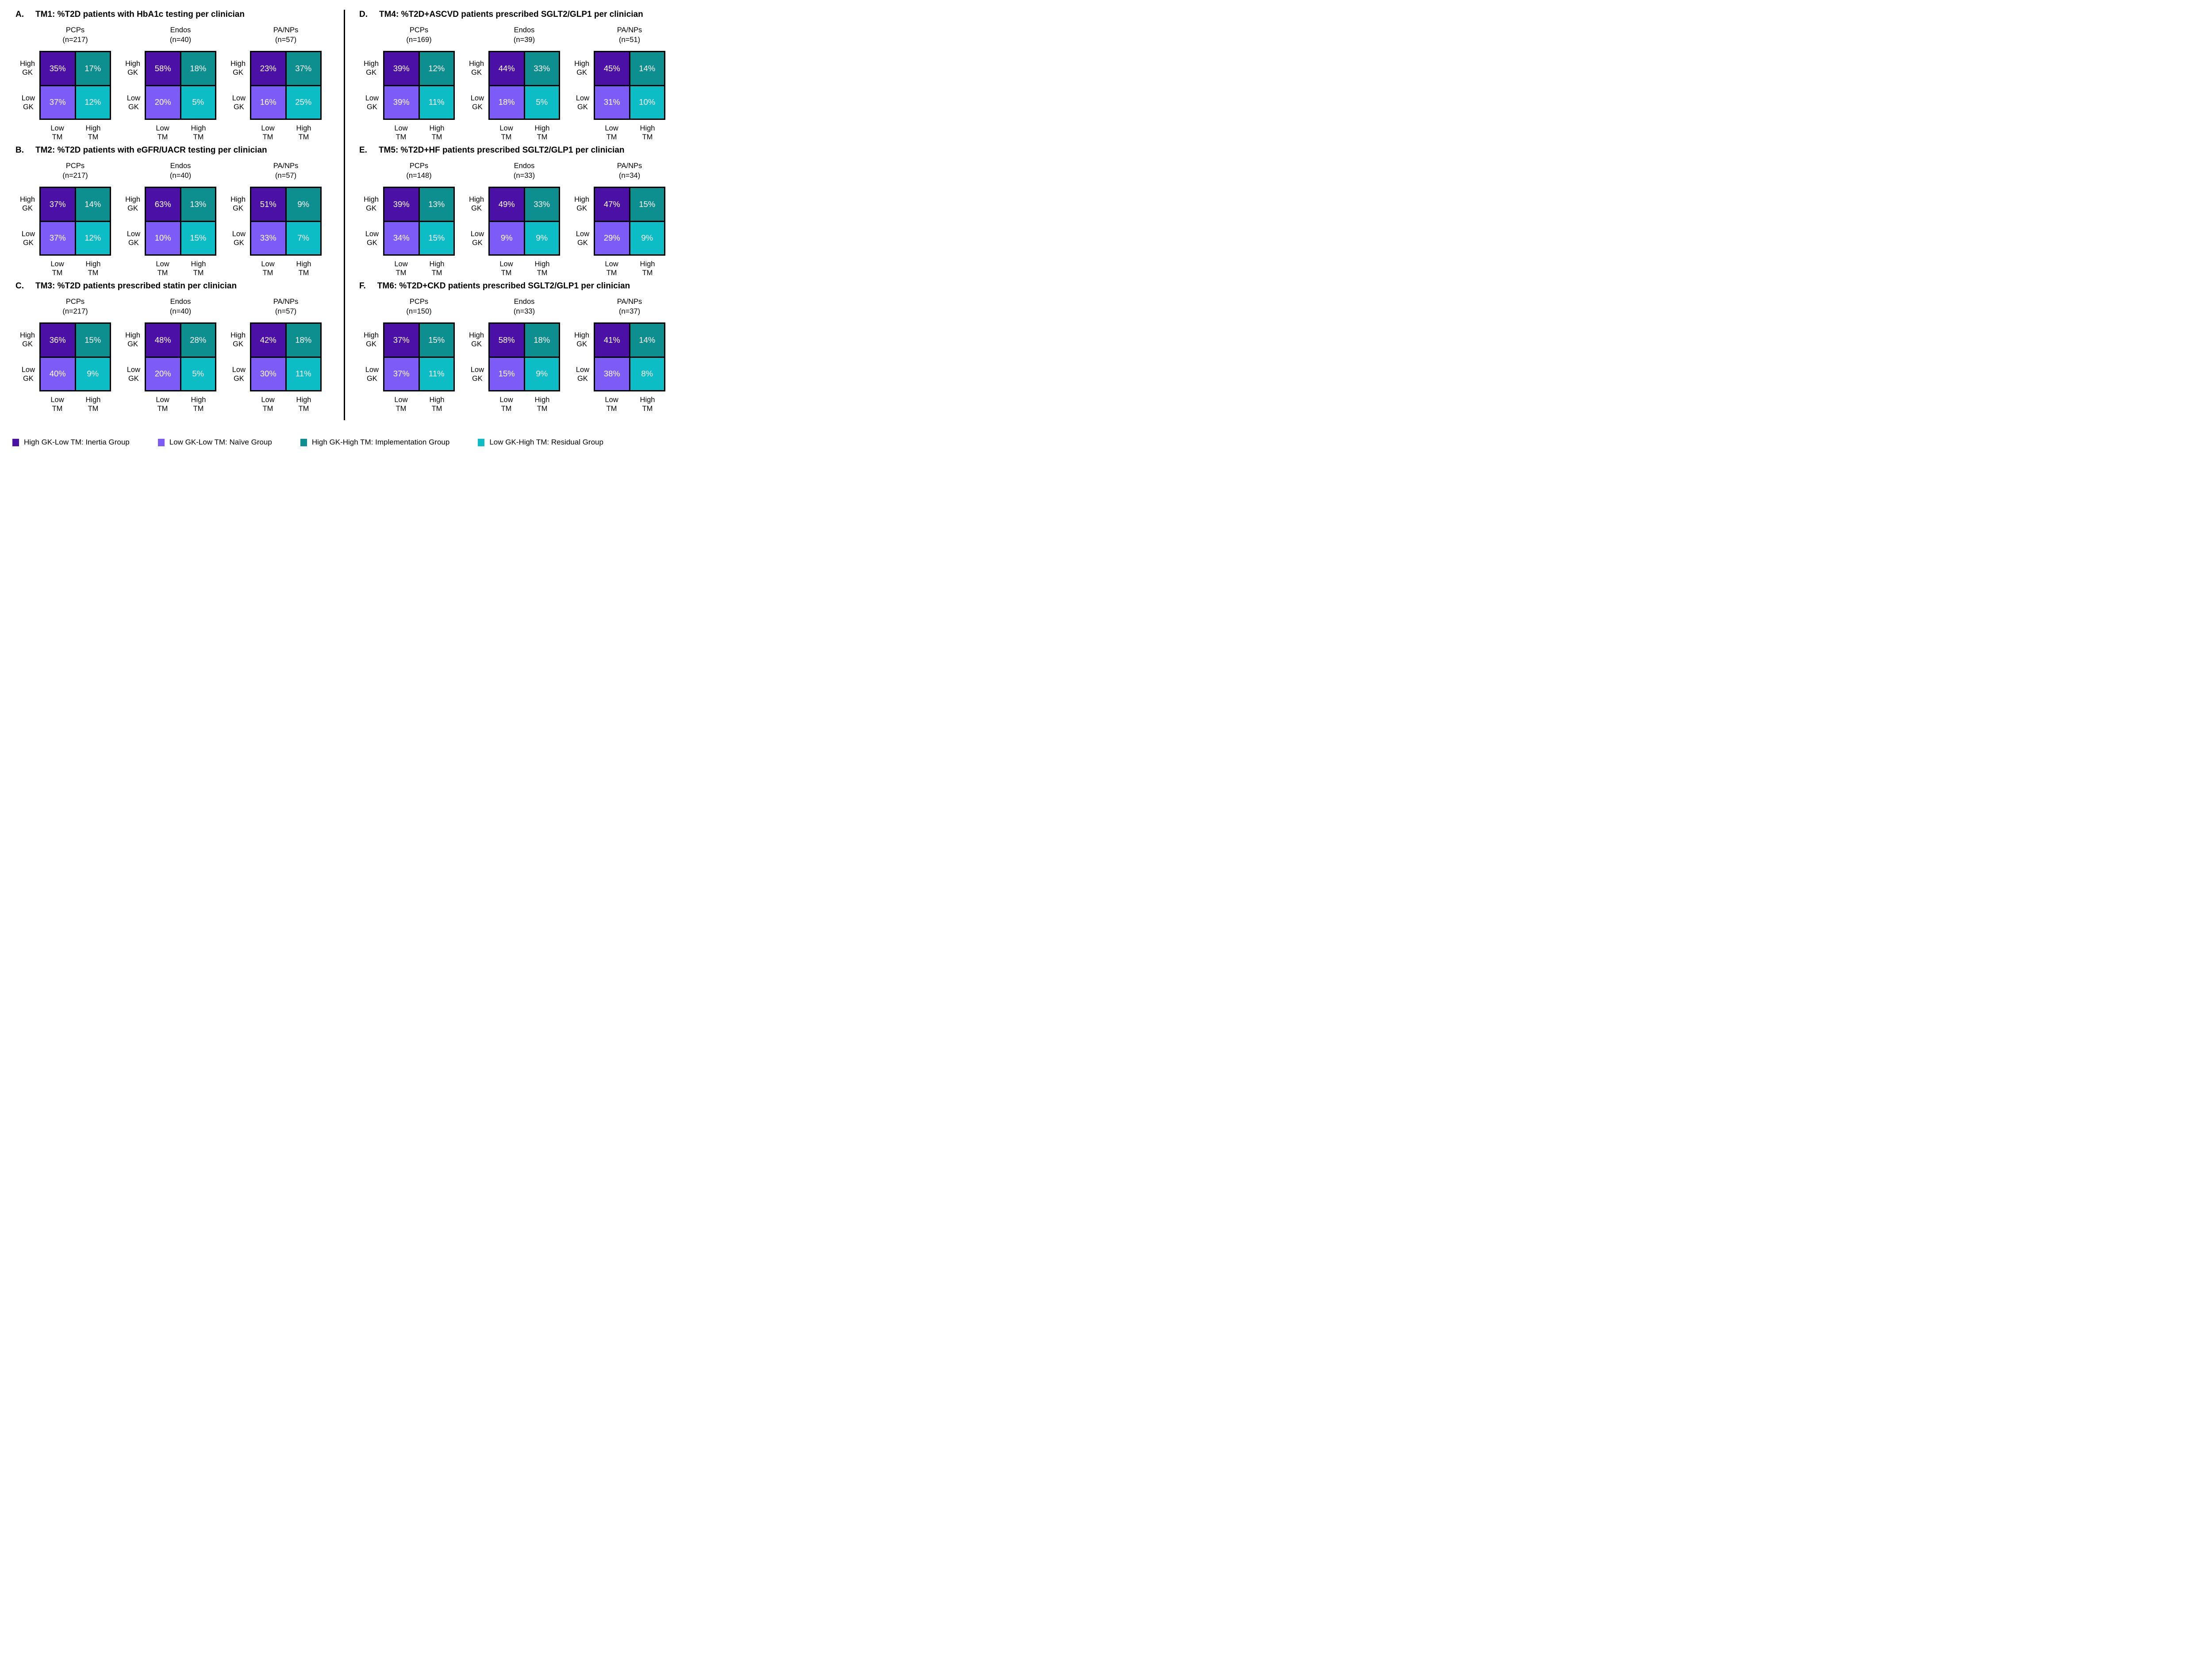  What do you see at coordinates (181, 221) in the screenshot?
I see `quadrant-matrix: 63% 13% 10% 15%` at bounding box center [181, 221].